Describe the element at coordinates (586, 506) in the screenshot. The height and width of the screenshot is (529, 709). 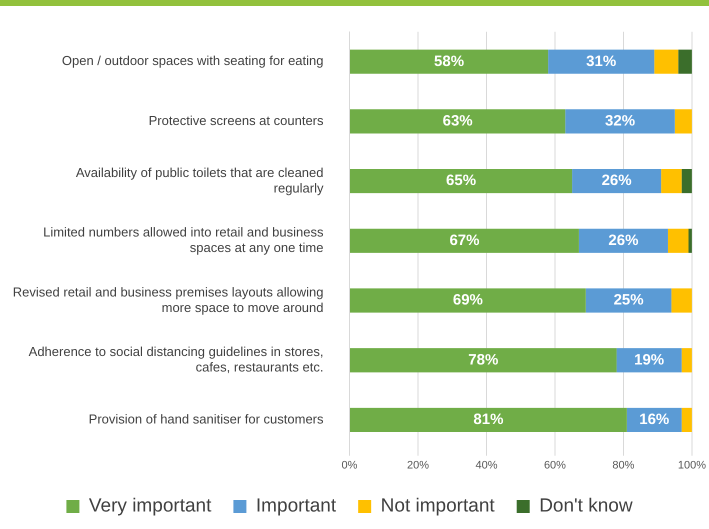
I see `legend-label: Don't know` at that location.